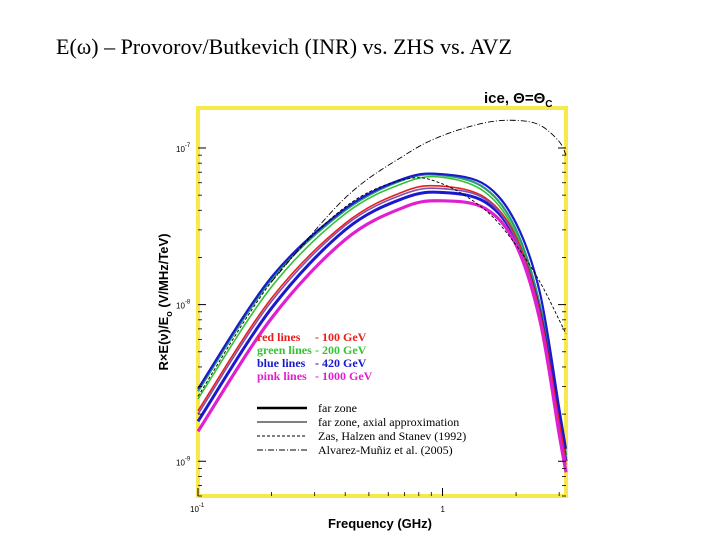 This screenshot has width=720, height=540. I want to click on legend-blue-value: - 420 GeV, so click(341, 363).